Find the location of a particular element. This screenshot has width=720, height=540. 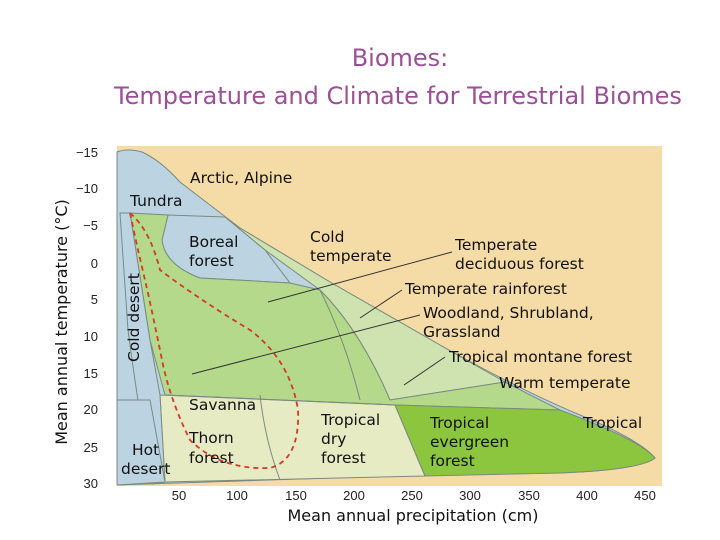

x-tick-label: 300 is located at coordinates (470, 495).